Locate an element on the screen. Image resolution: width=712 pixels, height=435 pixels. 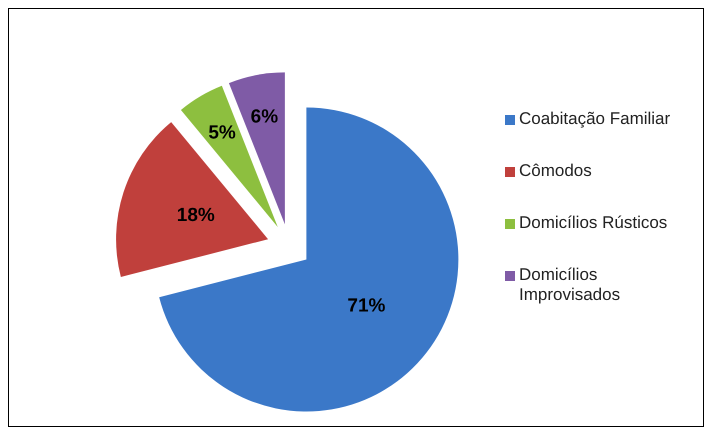
legend-label: Cômodos is located at coordinates (556, 171).